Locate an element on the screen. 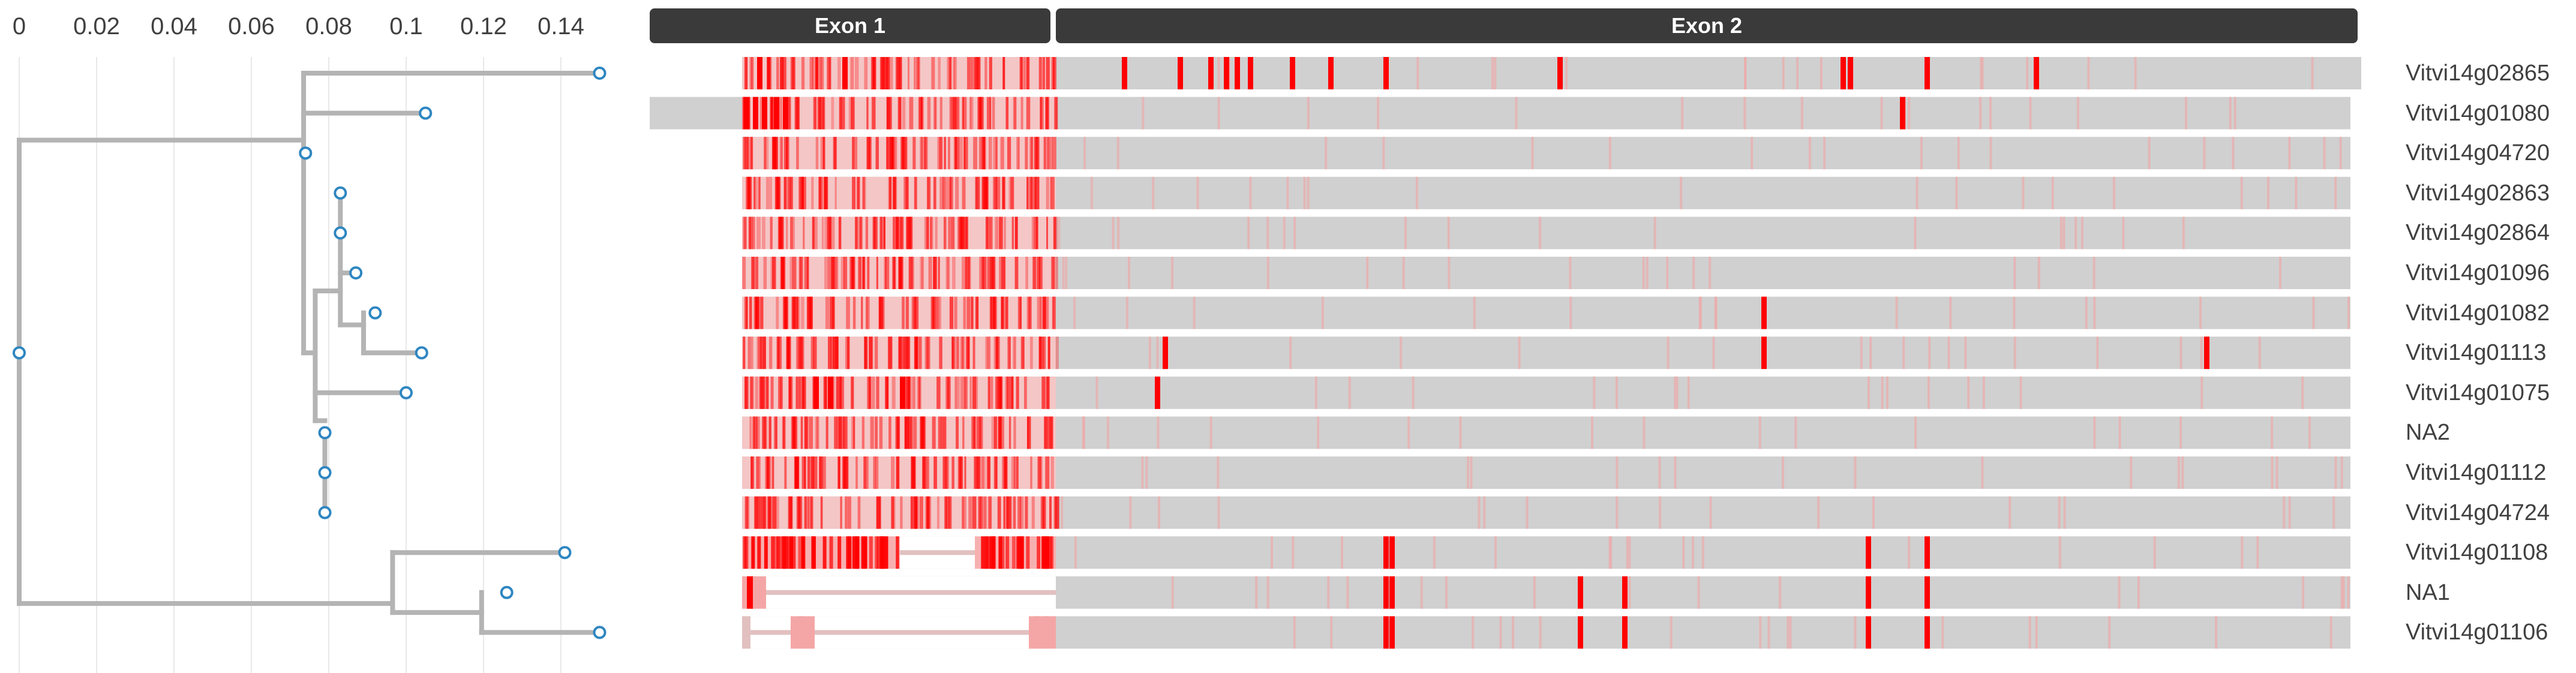  gene-label: NA1 is located at coordinates (2428, 592).